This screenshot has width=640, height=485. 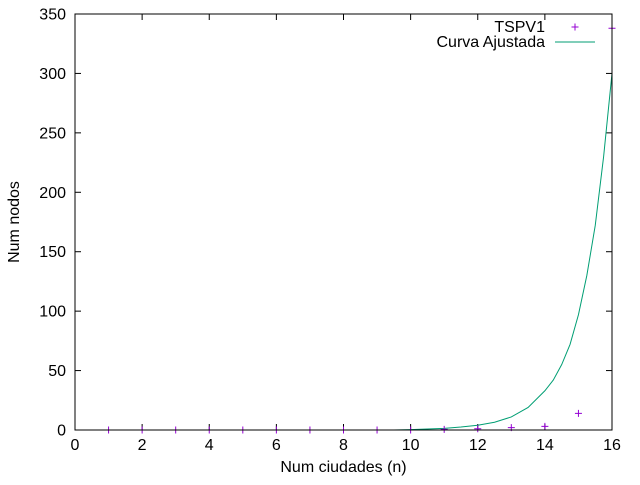 What do you see at coordinates (52, 74) in the screenshot?
I see `y-tick-label: 300` at bounding box center [52, 74].